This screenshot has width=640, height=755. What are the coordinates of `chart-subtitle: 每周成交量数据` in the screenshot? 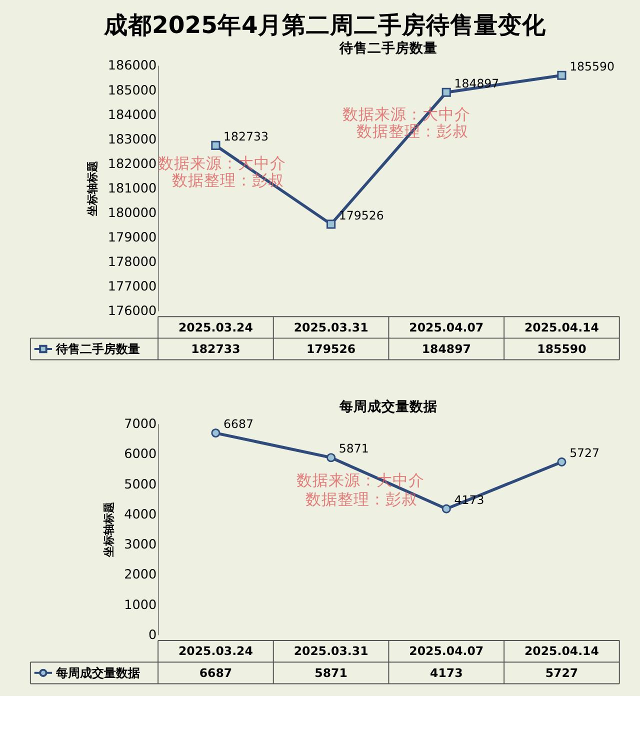 It's located at (388, 406).